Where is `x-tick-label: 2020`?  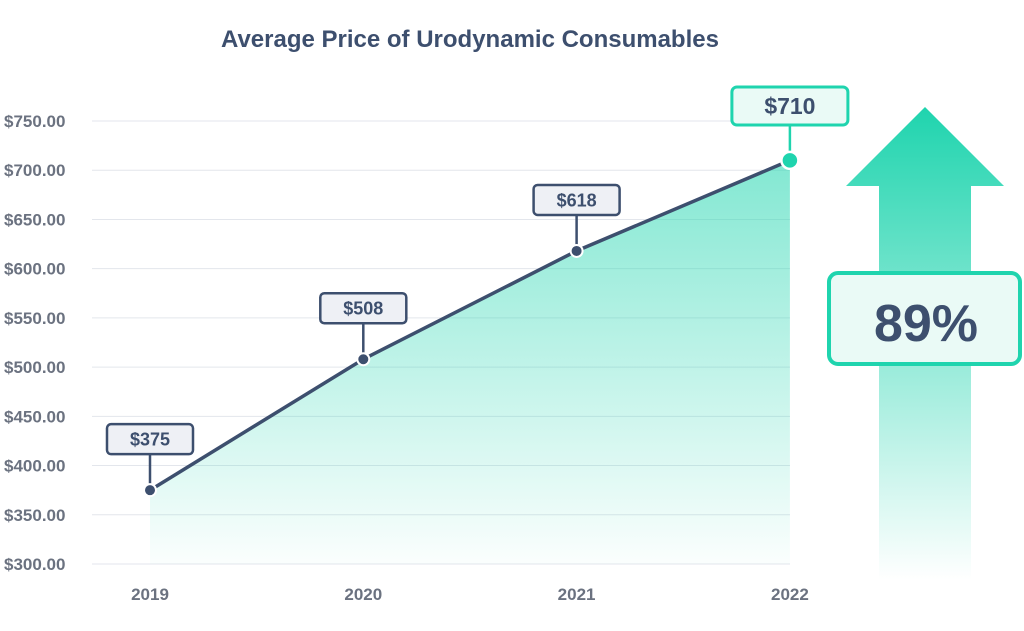
x-tick-label: 2020 is located at coordinates (363, 594).